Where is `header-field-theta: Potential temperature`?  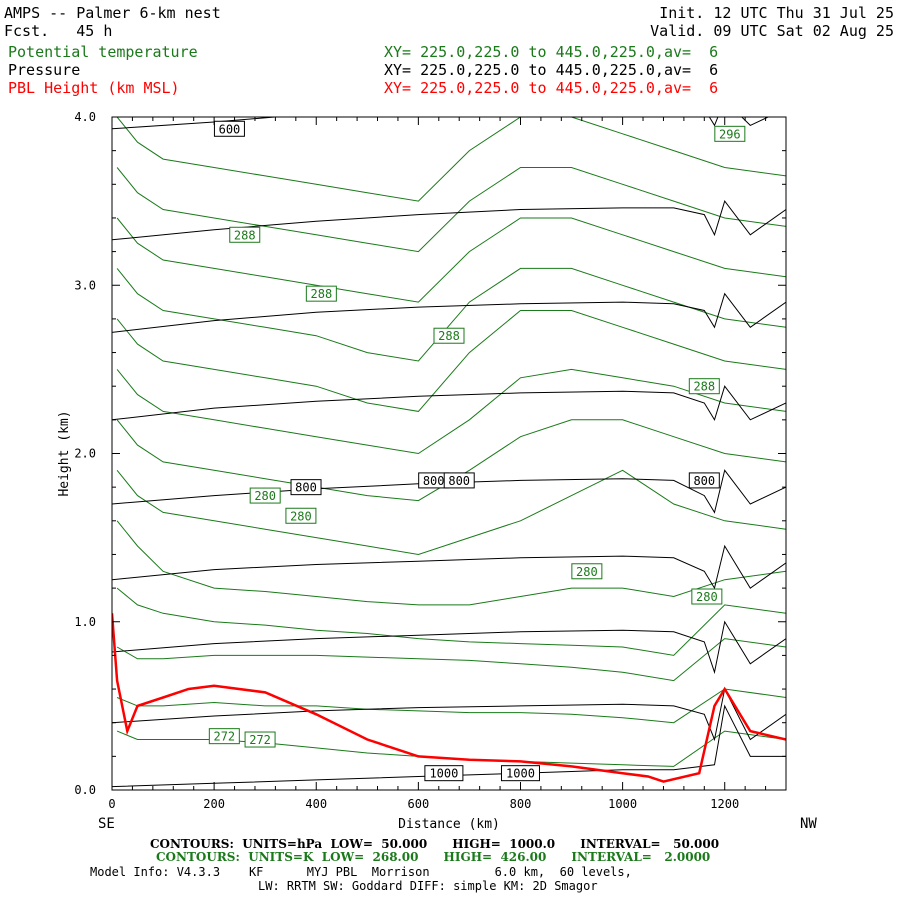 header-field-theta: Potential temperature is located at coordinates (103, 52).